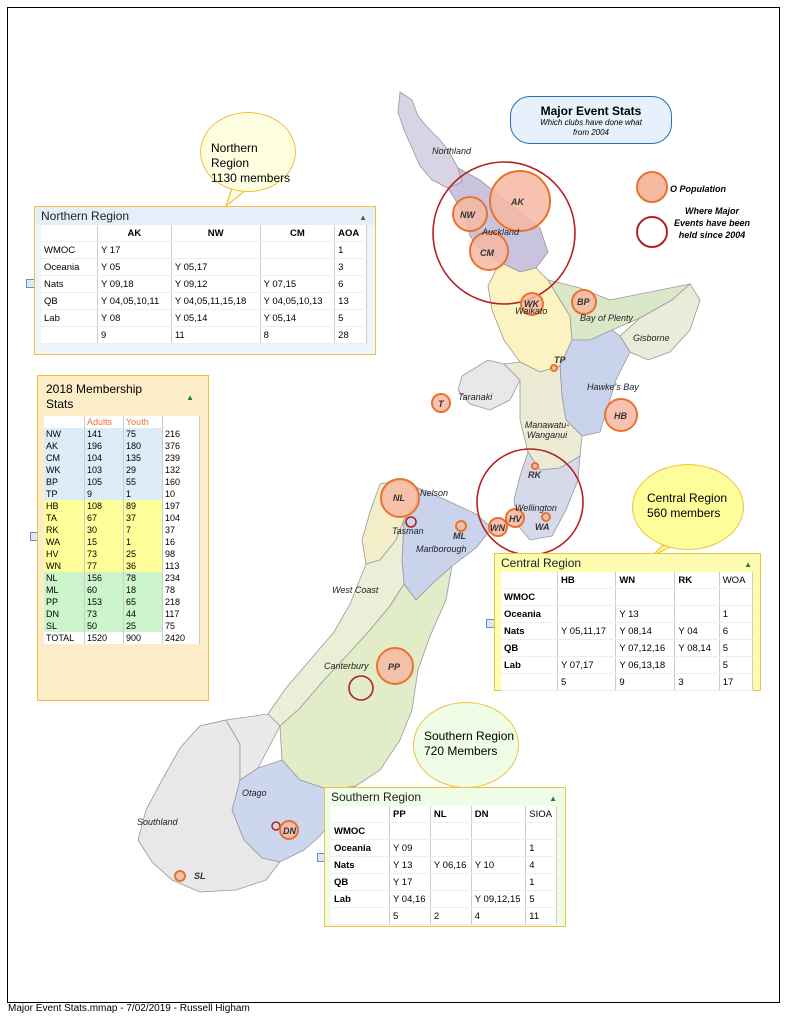 The height and width of the screenshot is (1024, 789). Describe the element at coordinates (181, 554) in the screenshot. I see `membership-cell: 98` at that location.